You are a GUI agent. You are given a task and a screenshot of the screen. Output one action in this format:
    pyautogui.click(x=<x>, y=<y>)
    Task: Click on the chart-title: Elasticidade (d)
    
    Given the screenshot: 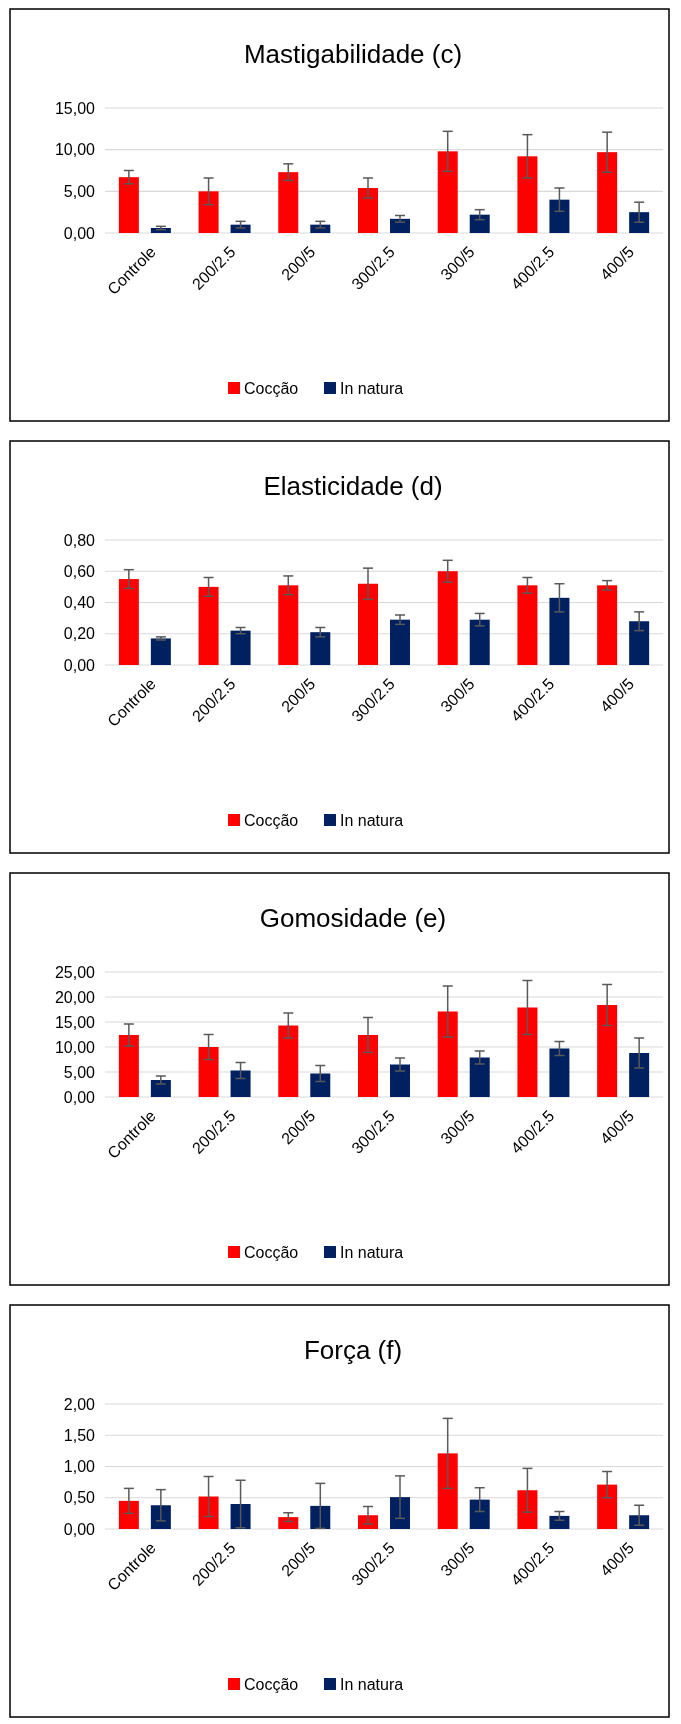 What is the action you would take?
    pyautogui.click(x=353, y=486)
    